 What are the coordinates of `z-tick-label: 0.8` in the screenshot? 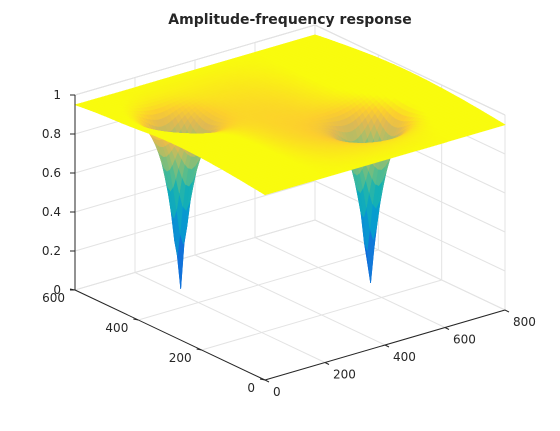 It's located at (51, 134).